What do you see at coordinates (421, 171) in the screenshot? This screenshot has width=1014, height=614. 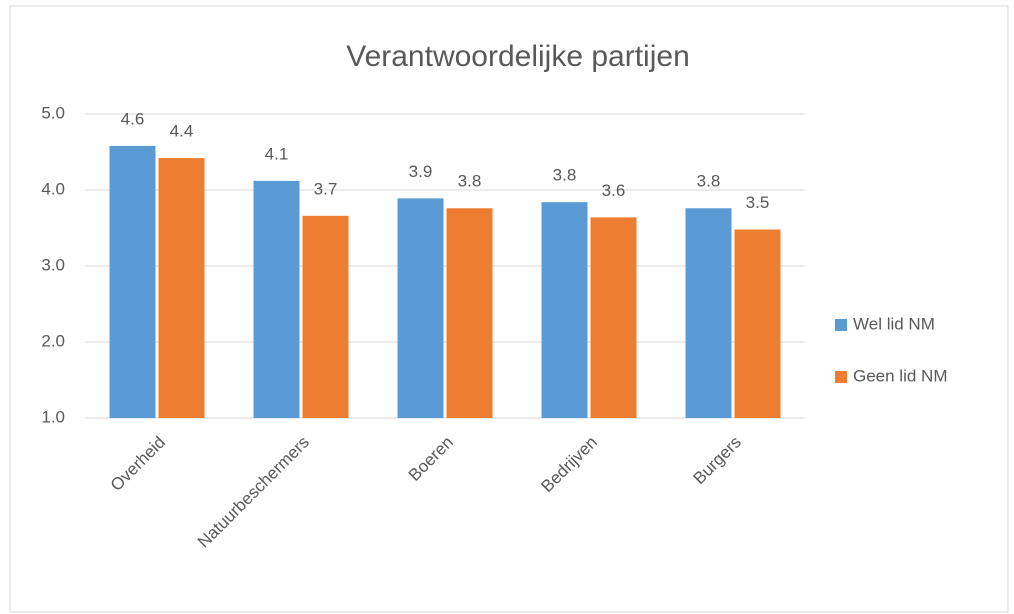 I see `data-label: 3.9` at bounding box center [421, 171].